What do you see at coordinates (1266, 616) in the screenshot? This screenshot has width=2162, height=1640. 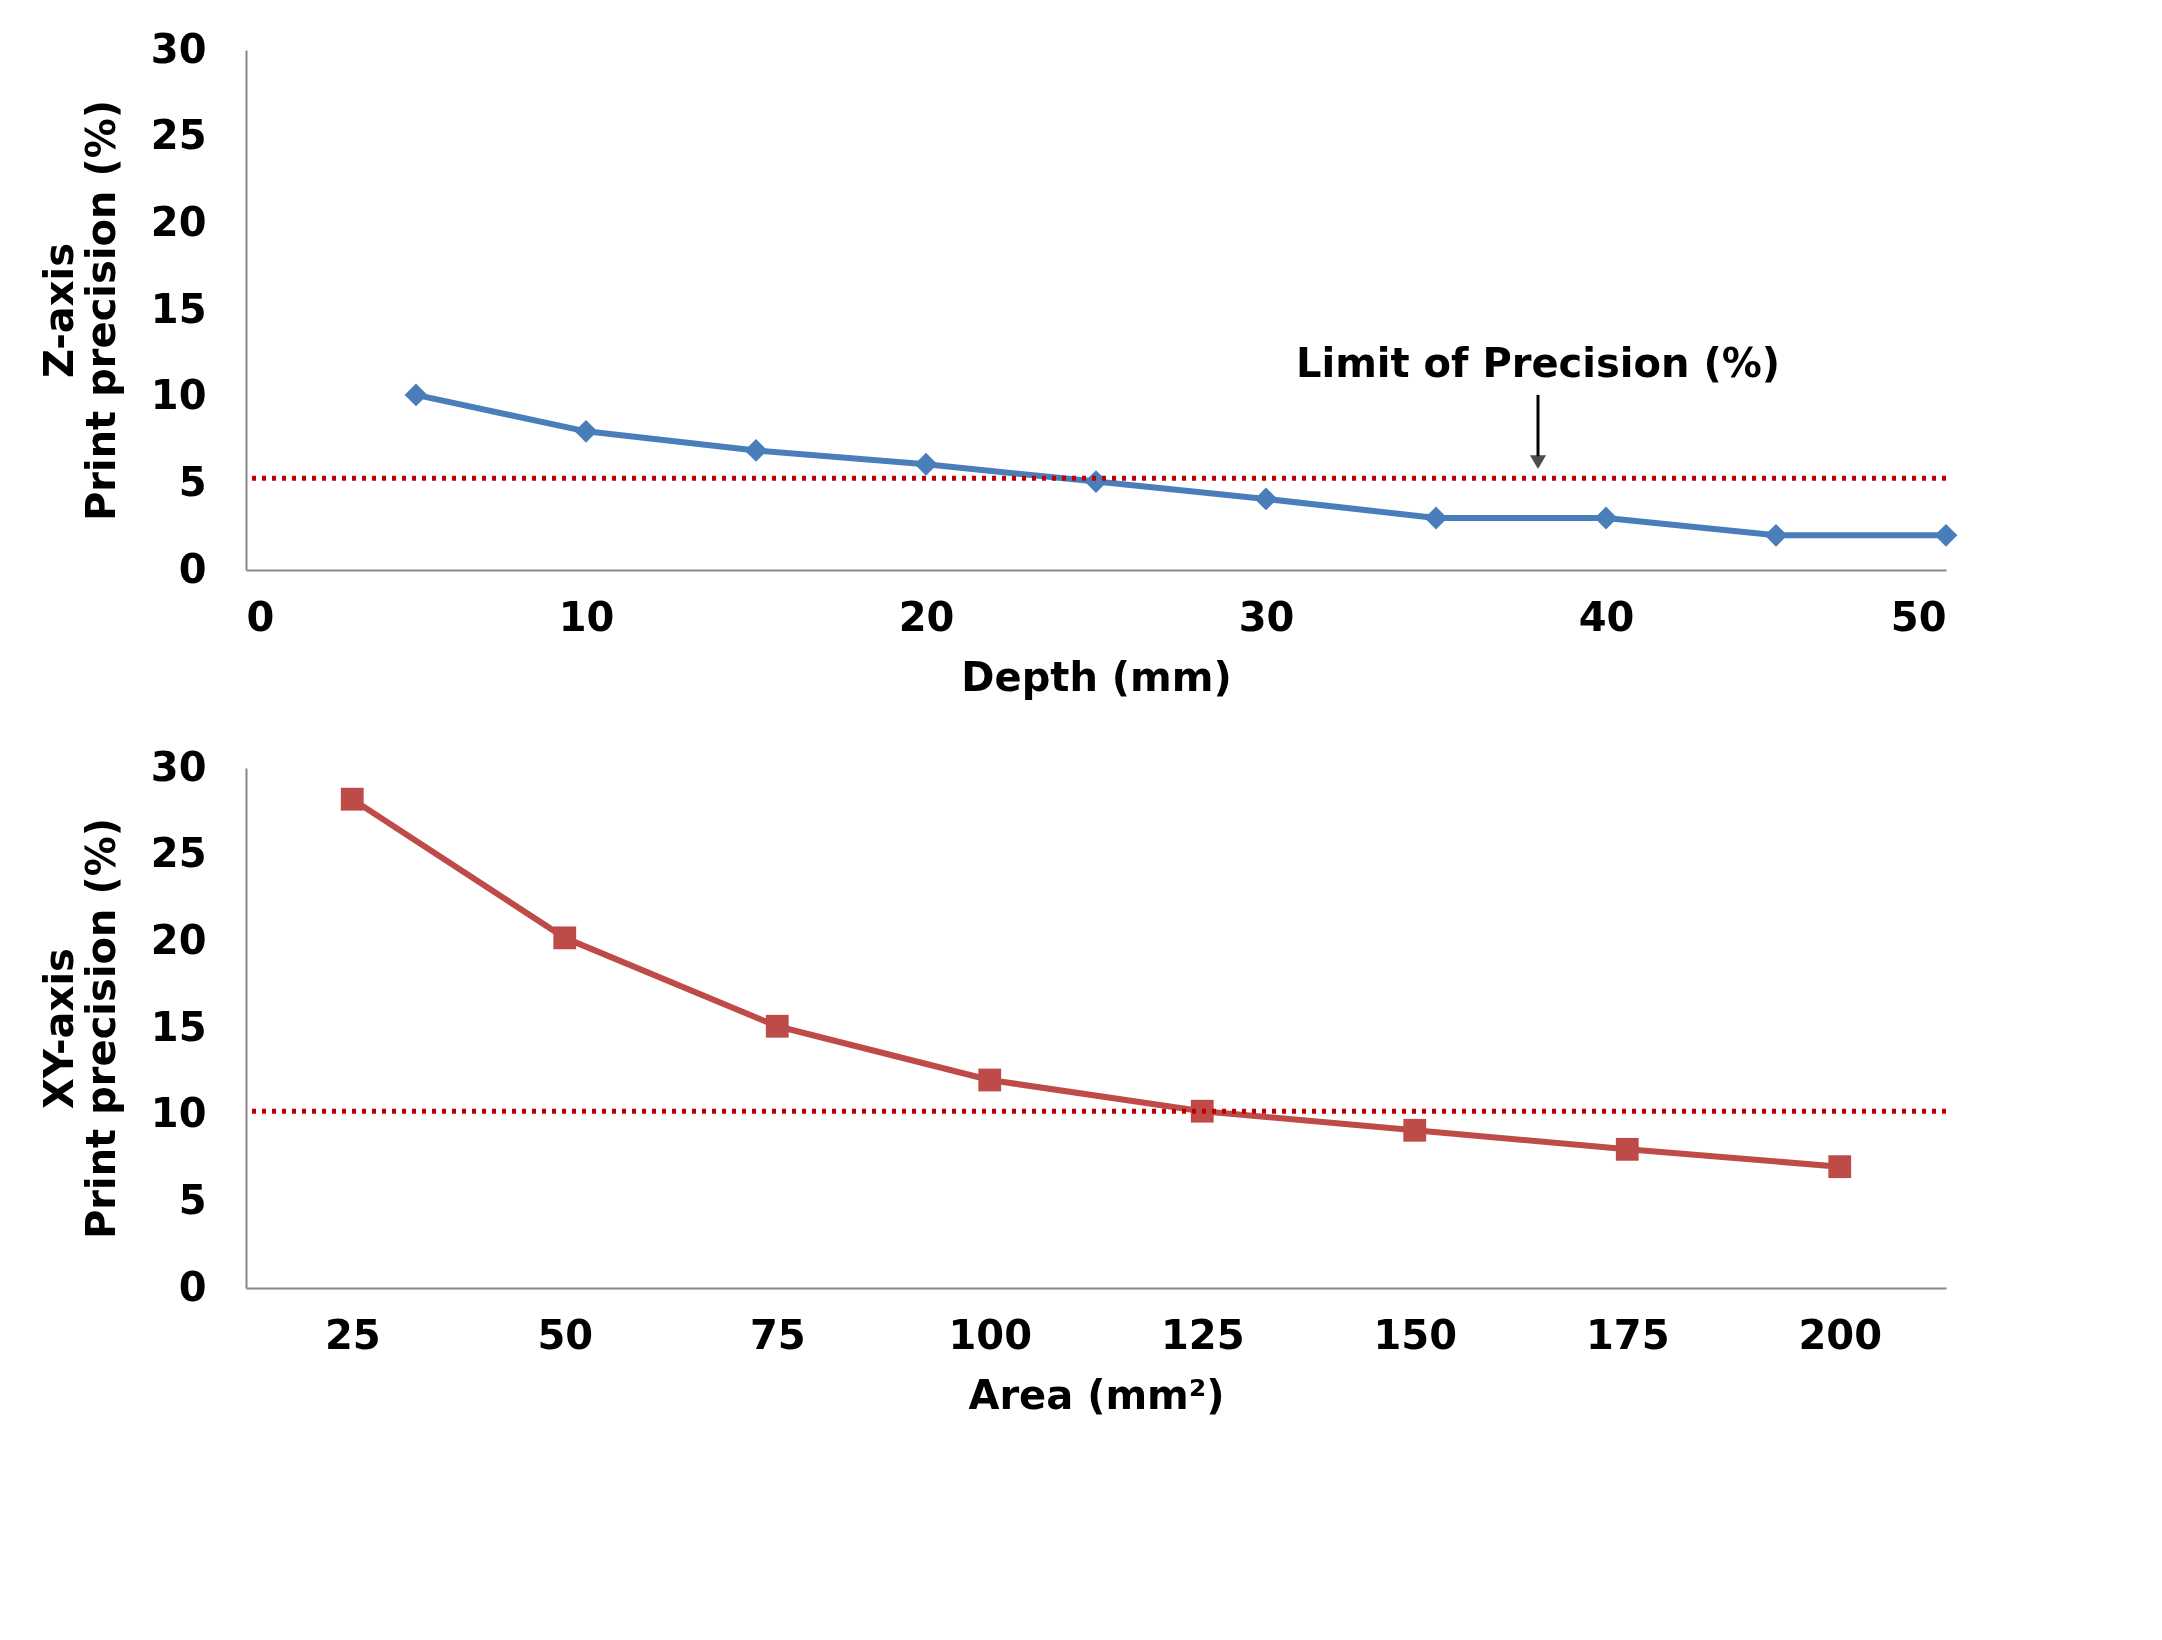 I see `x-tick-label: 30` at bounding box center [1266, 616].